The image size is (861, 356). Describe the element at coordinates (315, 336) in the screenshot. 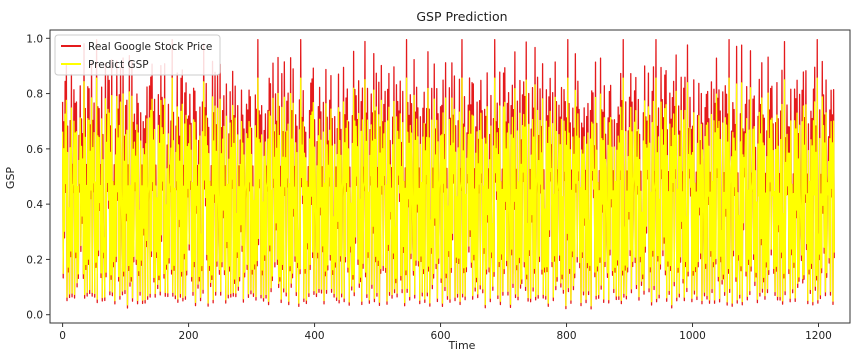

I see `x-tick-label: 400` at that location.